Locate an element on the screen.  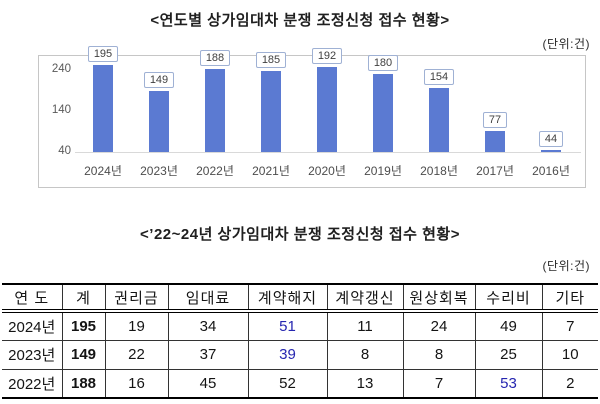
table-value-cell: 16 is located at coordinates (136, 383).